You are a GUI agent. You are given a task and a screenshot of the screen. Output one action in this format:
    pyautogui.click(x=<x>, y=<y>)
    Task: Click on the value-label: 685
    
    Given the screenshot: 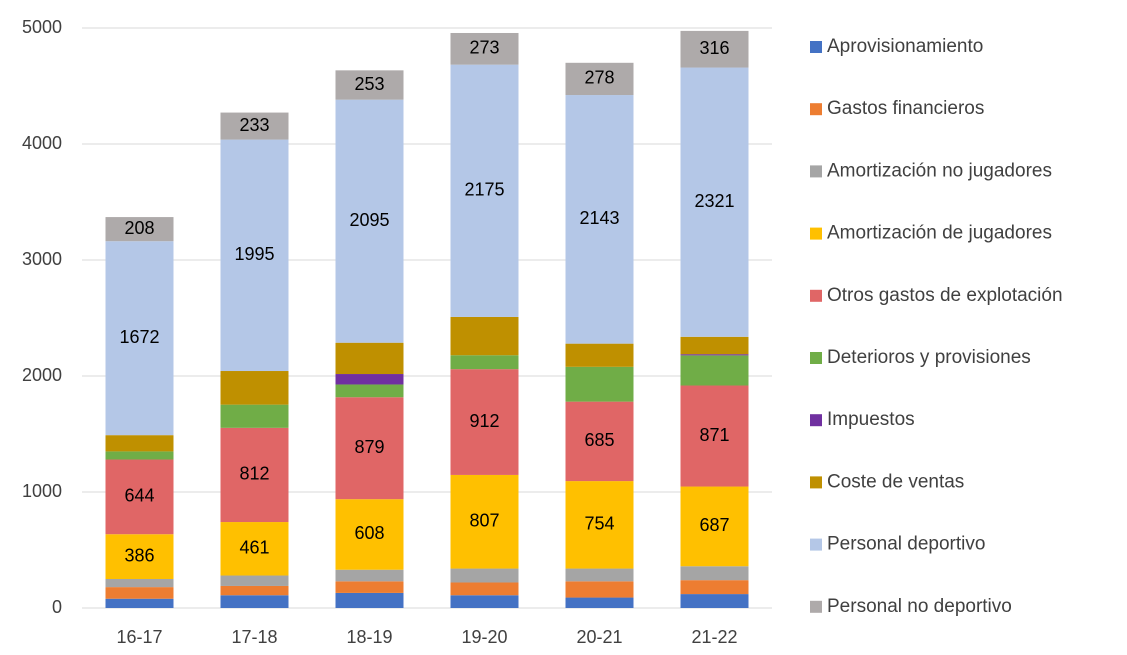 What is the action you would take?
    pyautogui.click(x=599, y=440)
    